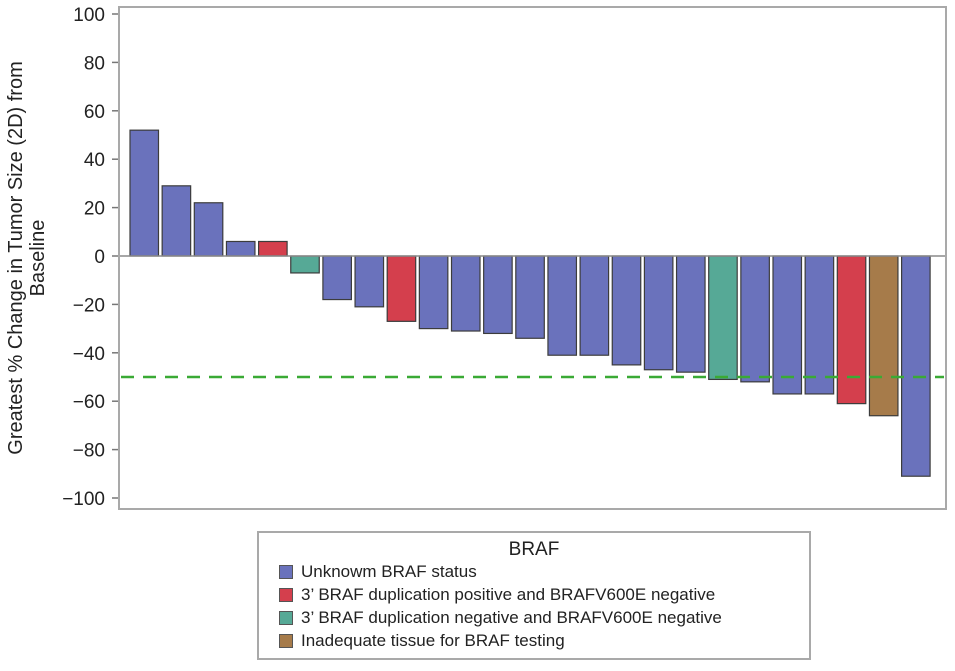 The width and height of the screenshot is (955, 671). Describe the element at coordinates (286, 572) in the screenshot. I see `legend-swatch-unknown` at that location.